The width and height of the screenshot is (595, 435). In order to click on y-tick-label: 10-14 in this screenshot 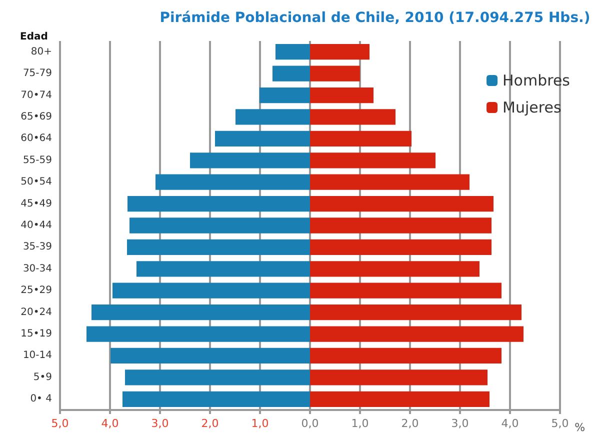, I will do `click(37, 356)`.